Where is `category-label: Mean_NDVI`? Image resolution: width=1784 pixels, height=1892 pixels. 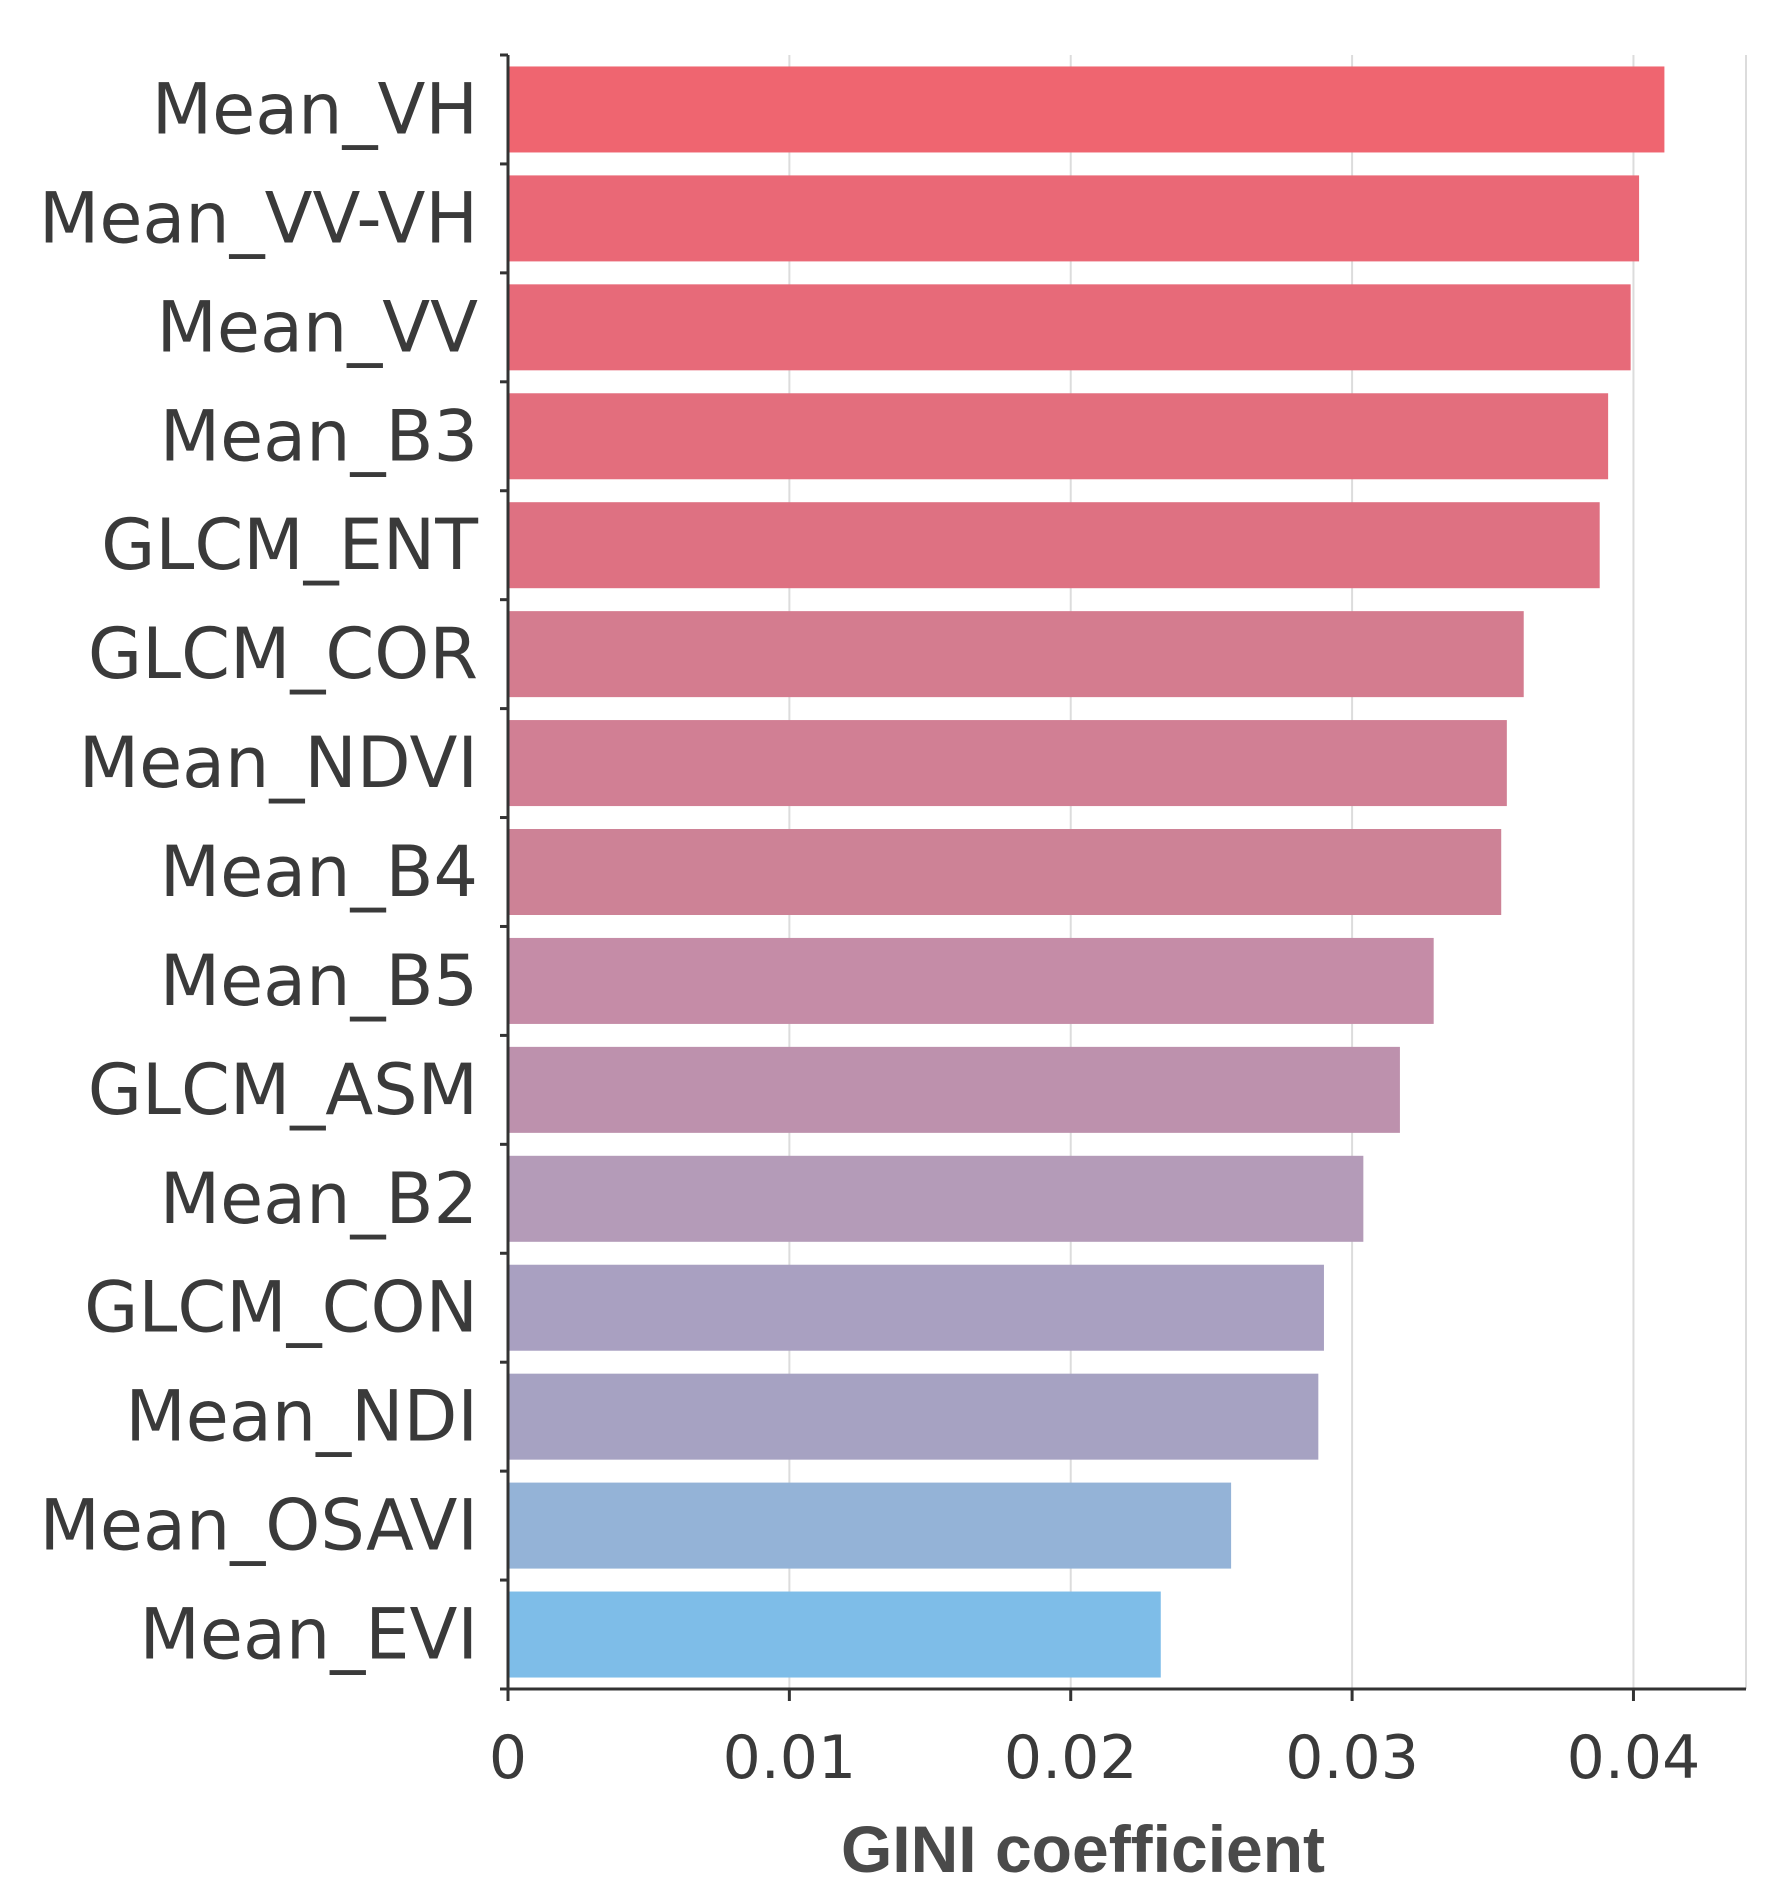 category-label: Mean_NDVI is located at coordinates (278, 763).